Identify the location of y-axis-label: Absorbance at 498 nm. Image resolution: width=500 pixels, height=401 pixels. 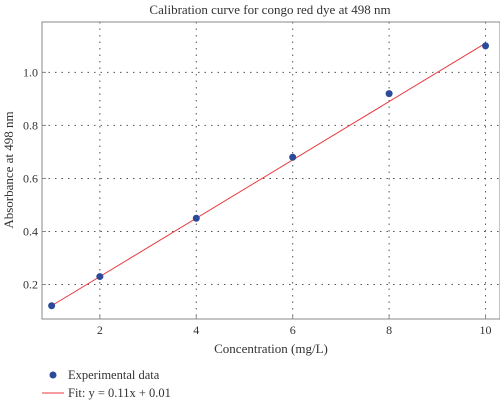
(8, 169).